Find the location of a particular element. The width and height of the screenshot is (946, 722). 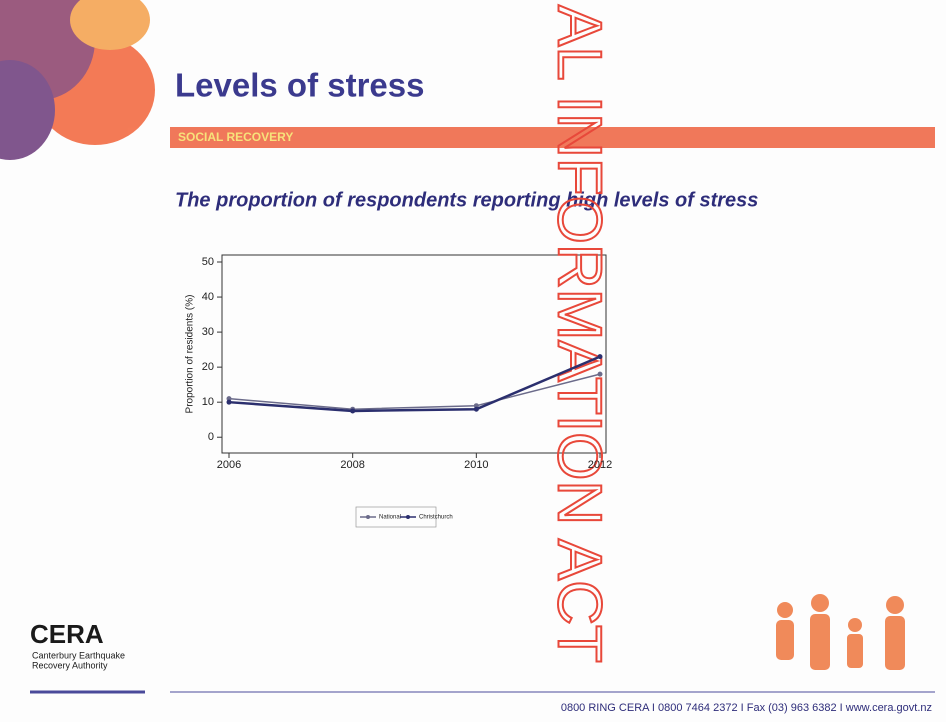

section-bar is located at coordinates (552, 137).